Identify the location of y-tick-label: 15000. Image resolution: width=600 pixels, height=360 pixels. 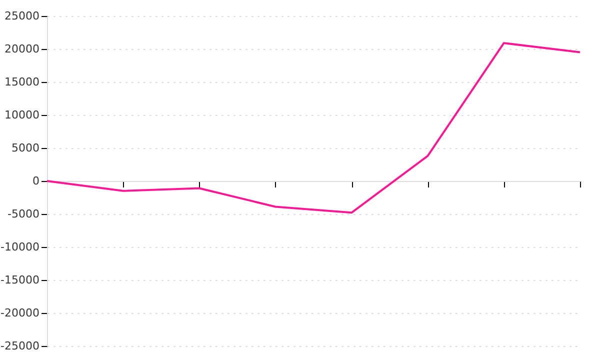
(22, 82).